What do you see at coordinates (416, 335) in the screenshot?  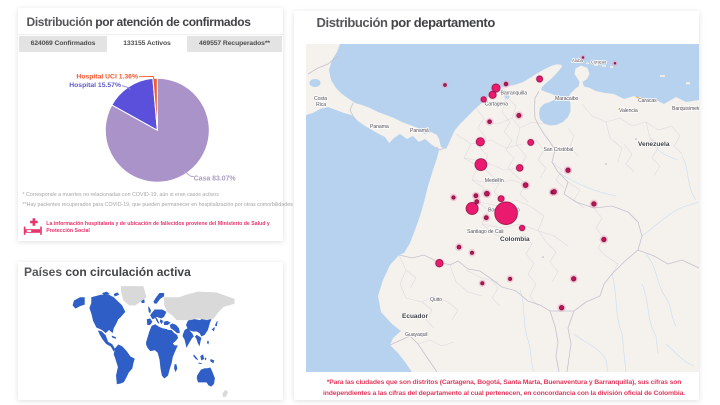 I see `svg-text: Guayaquil` at bounding box center [416, 335].